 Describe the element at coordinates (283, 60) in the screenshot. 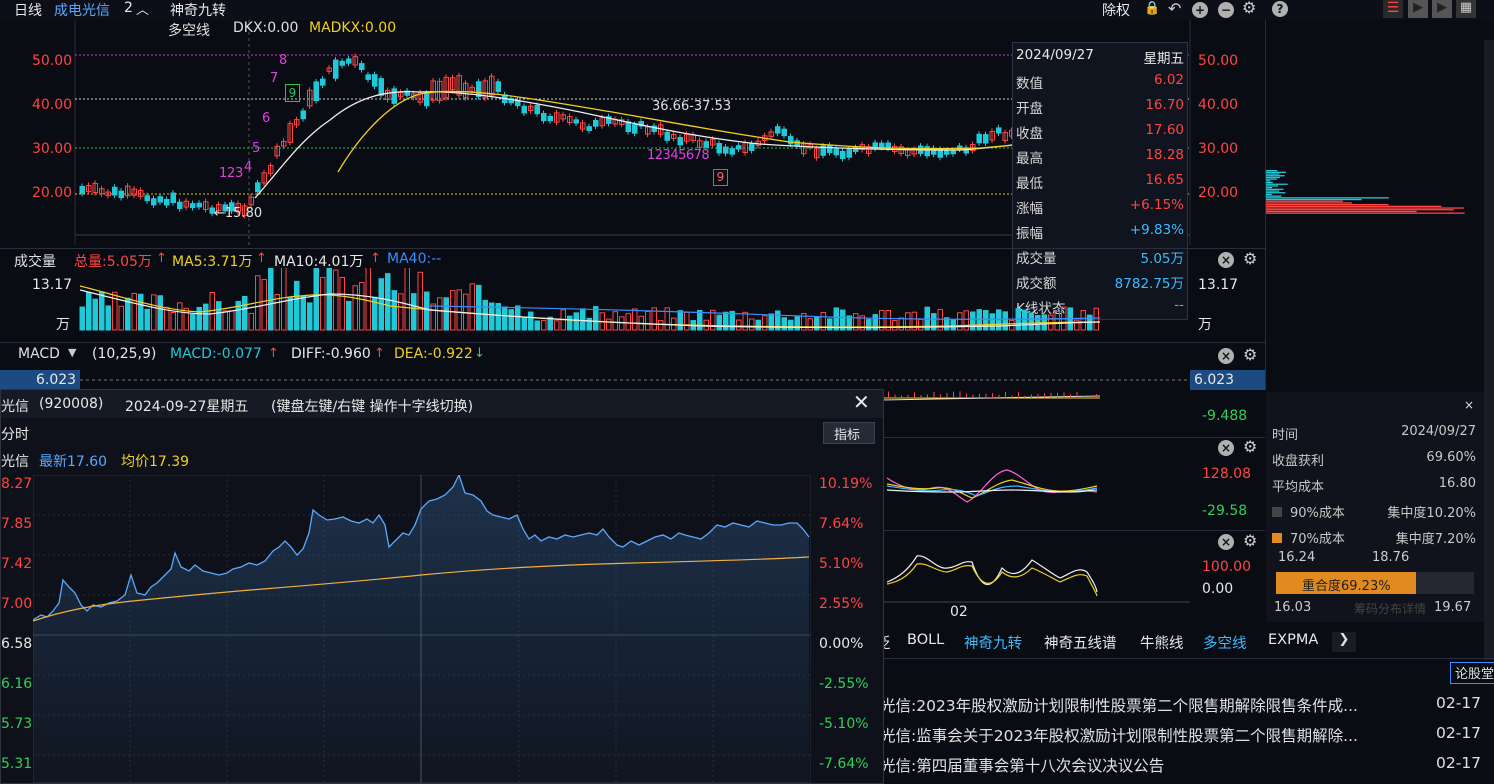

I see `nine-turn-8: 8` at that location.